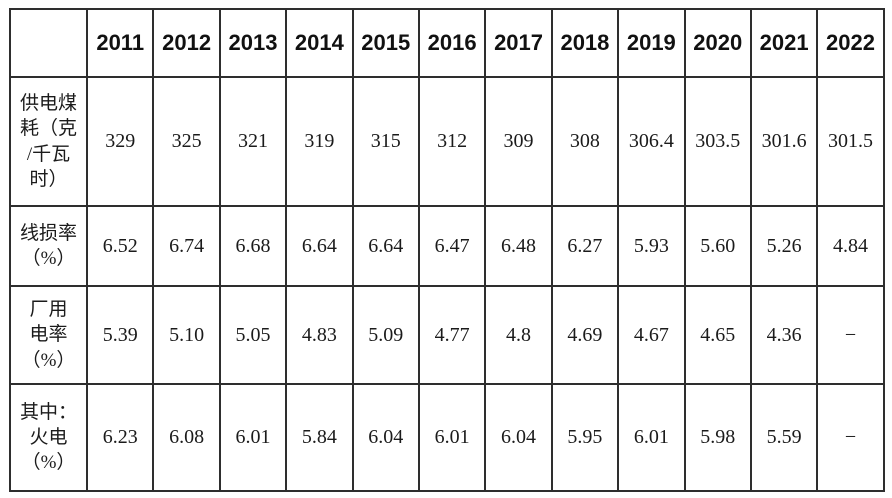 This screenshot has width=892, height=498. I want to click on table-cell: 5.93, so click(651, 246).